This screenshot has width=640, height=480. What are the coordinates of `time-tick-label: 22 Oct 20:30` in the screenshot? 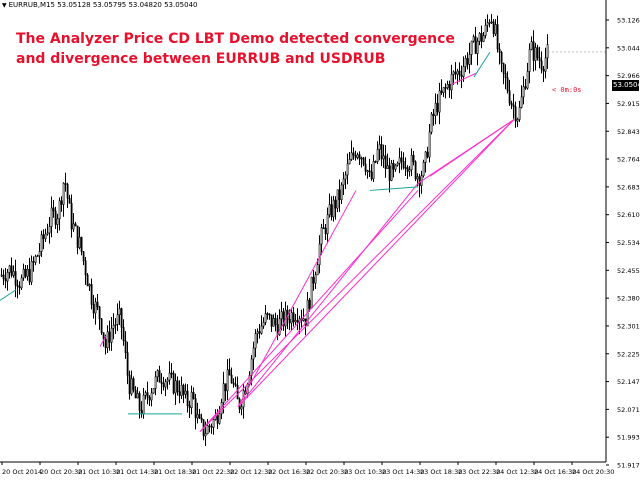 It's located at (327, 472).